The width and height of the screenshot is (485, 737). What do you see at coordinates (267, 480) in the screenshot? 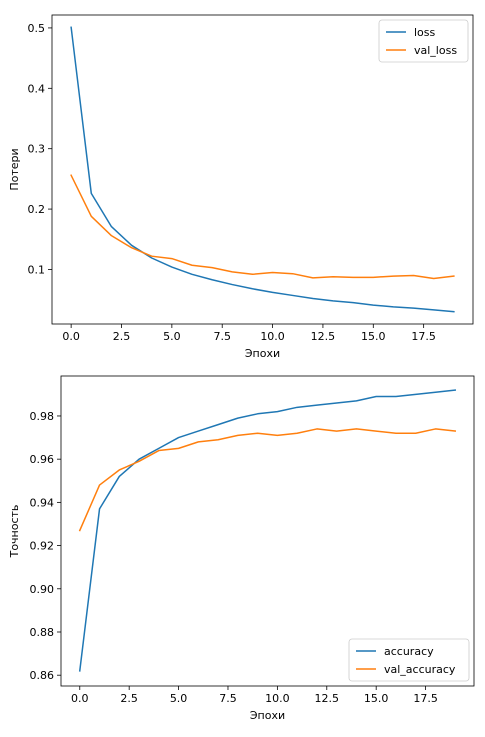
I see `series-line-val-accuracy` at bounding box center [267, 480].